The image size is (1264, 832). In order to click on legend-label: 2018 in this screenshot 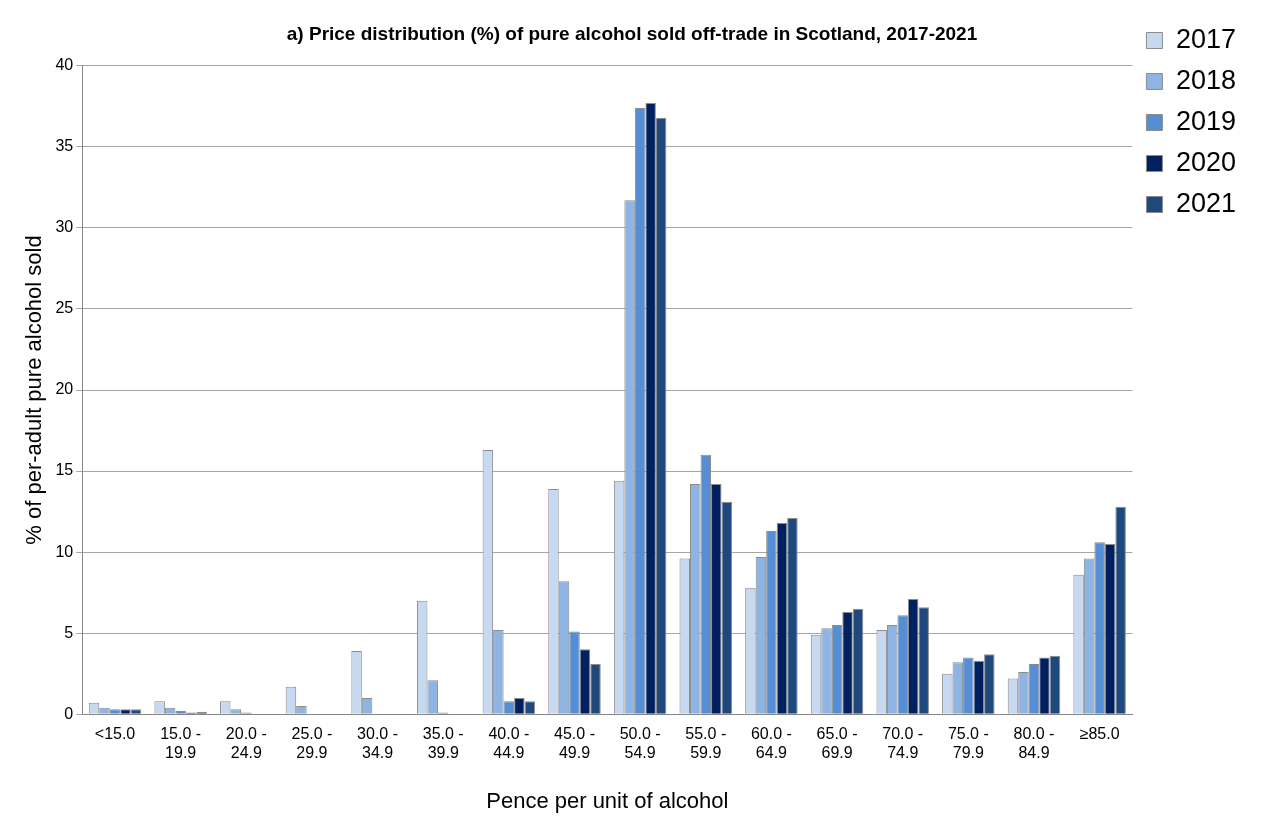, I will do `click(1206, 79)`.